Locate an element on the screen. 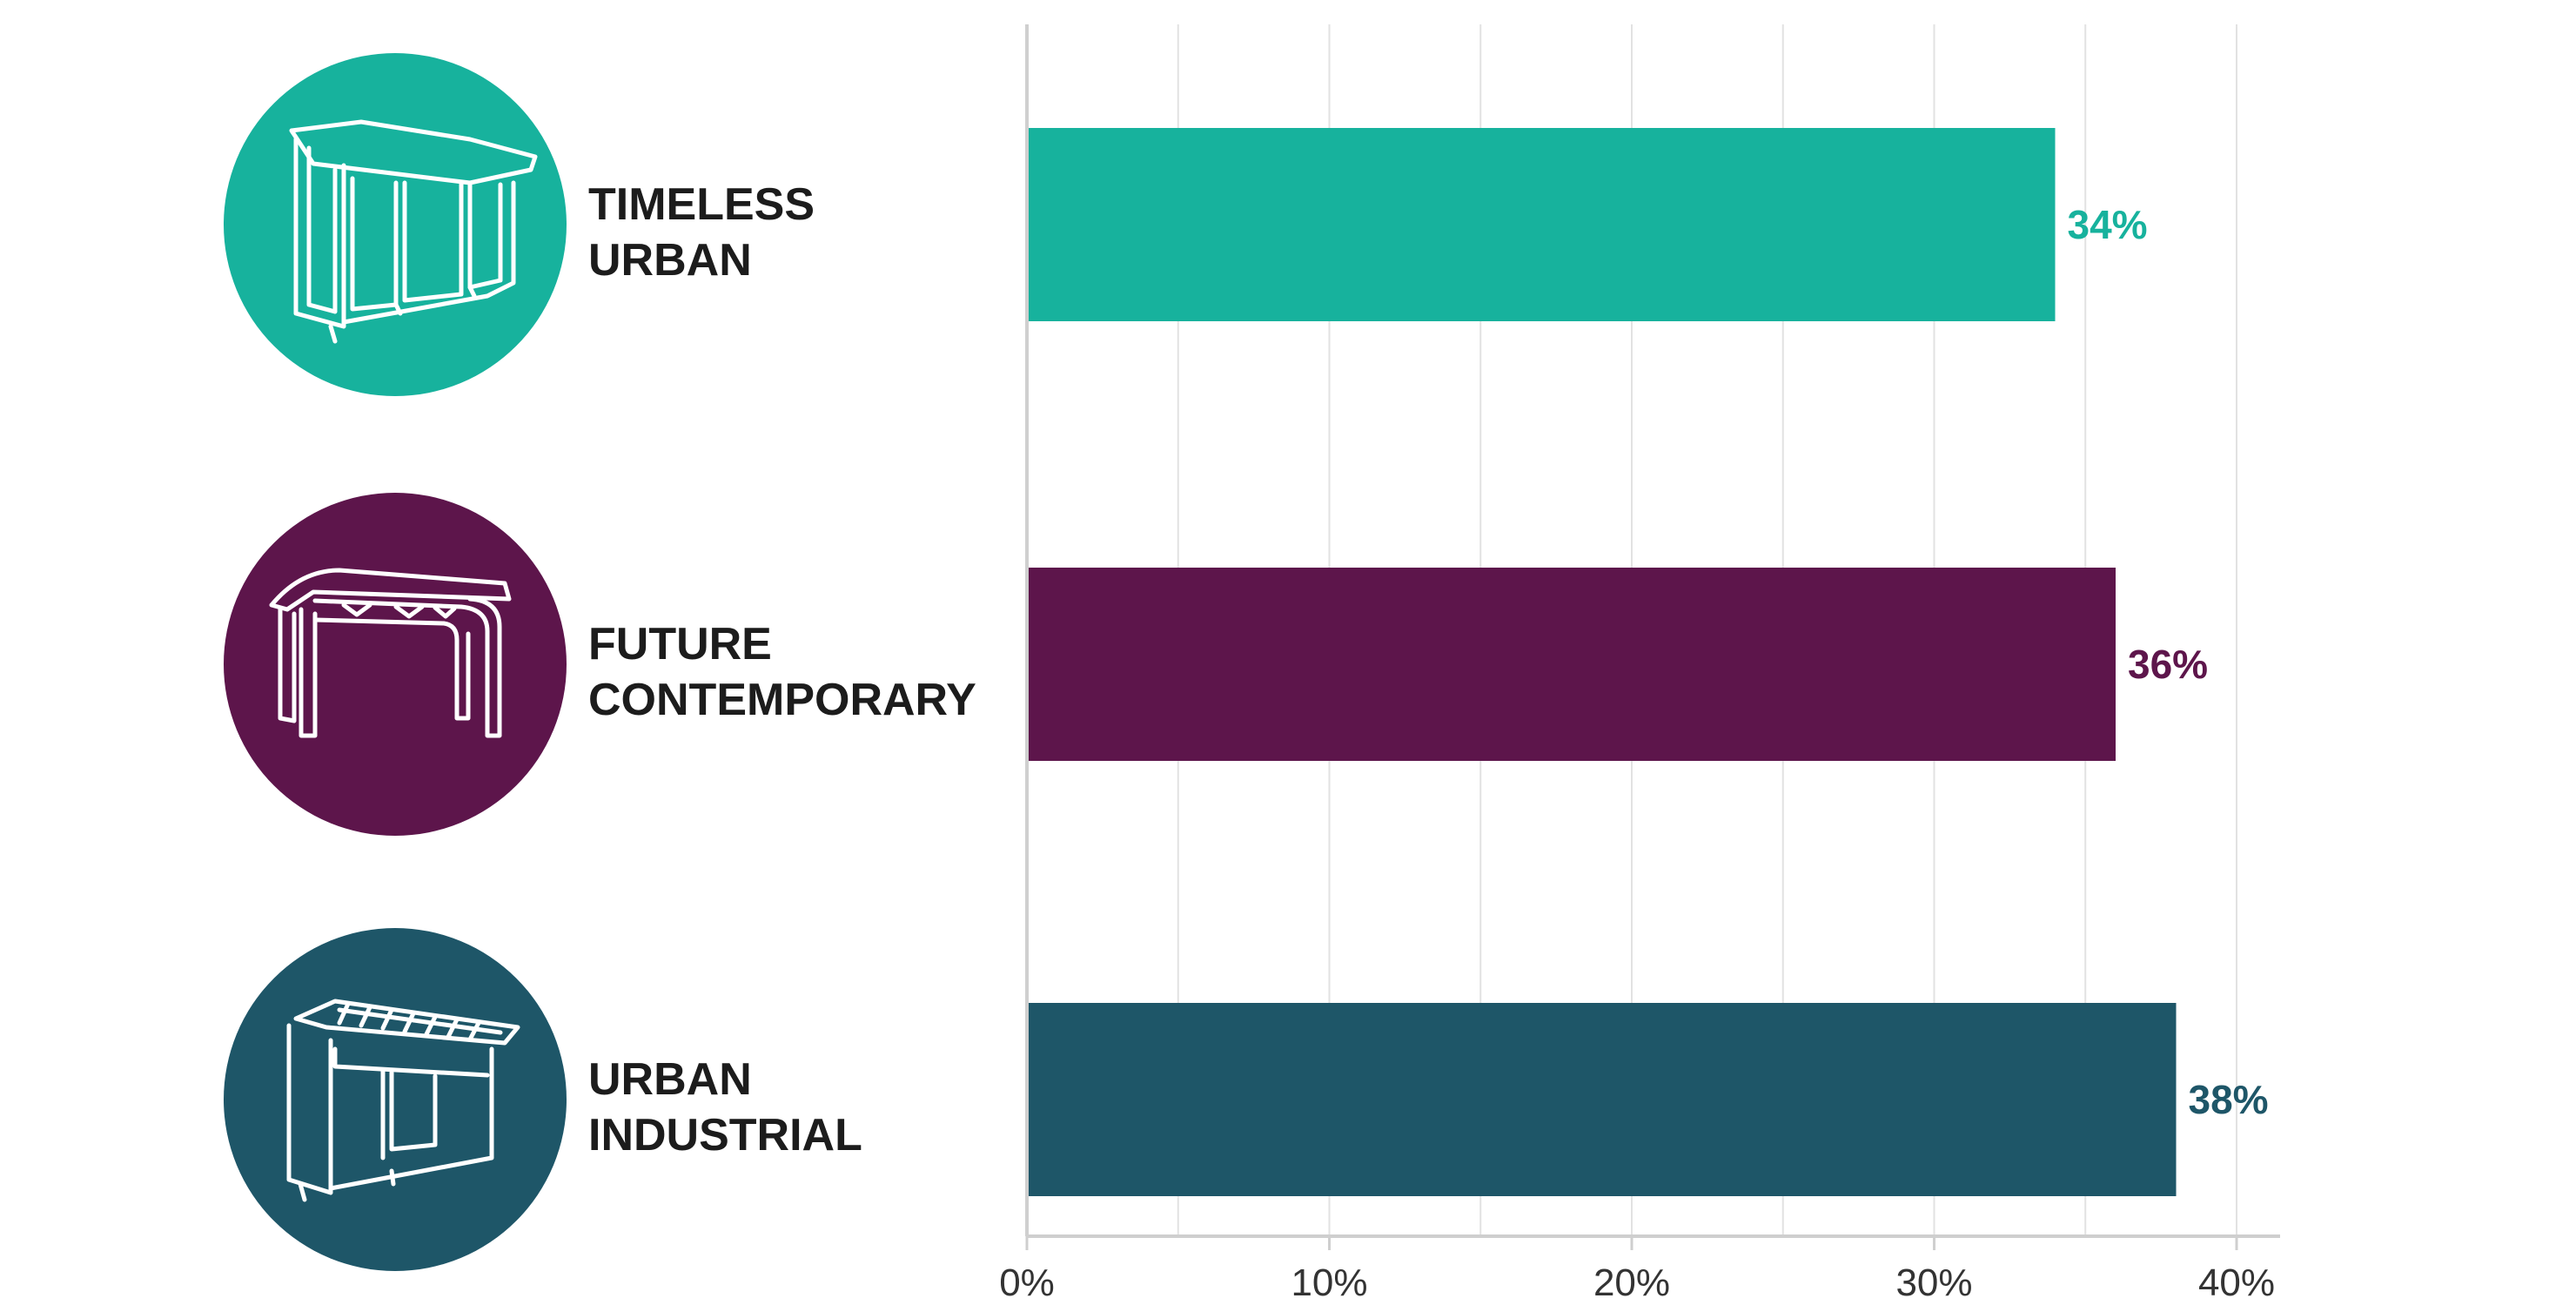 This screenshot has width=2576, height=1305. category-label-line2: URBAN is located at coordinates (670, 260).